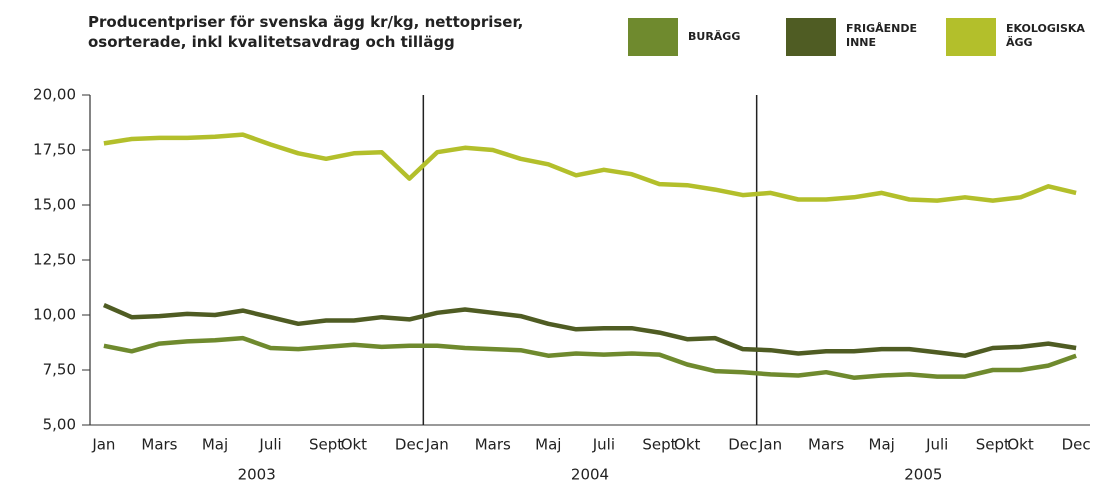  What do you see at coordinates (1045, 35) in the screenshot?
I see `legend-label: EKOLOGISKA ÄGG` at bounding box center [1045, 35].